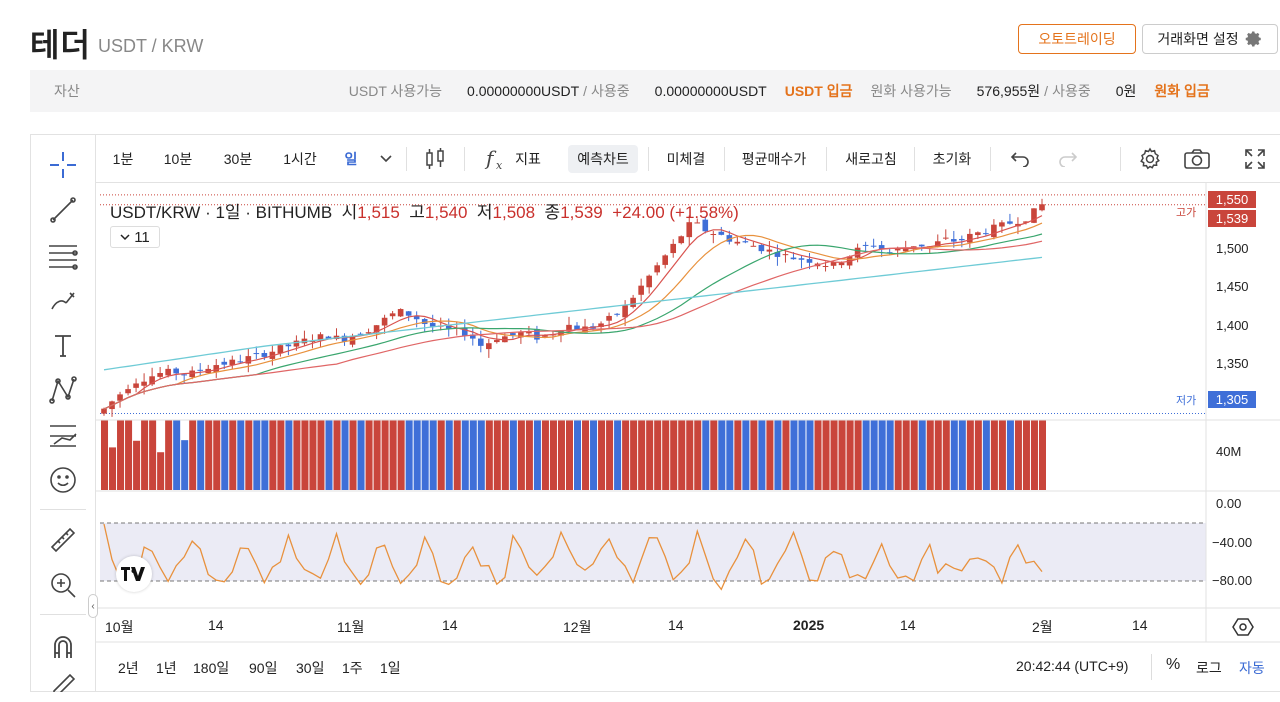 This screenshot has height=702, width=1280. What do you see at coordinates (581, 212) in the screenshot?
I see `legend-close: 1,539` at bounding box center [581, 212].